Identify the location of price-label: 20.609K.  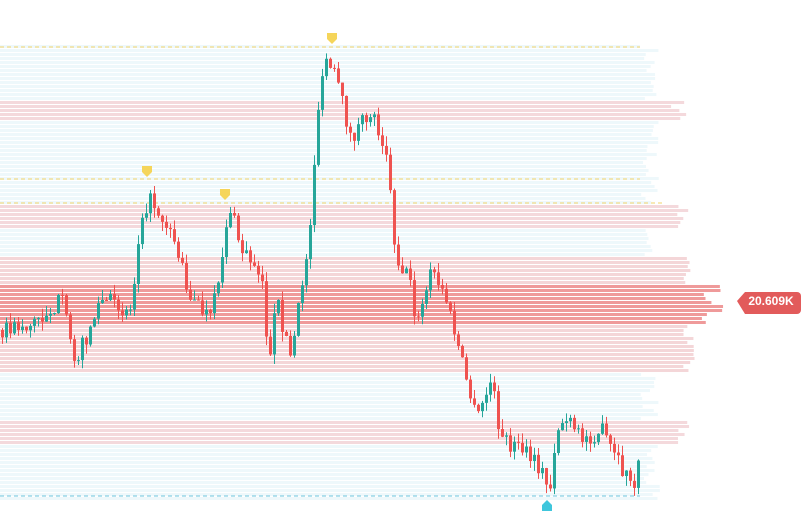
(771, 301).